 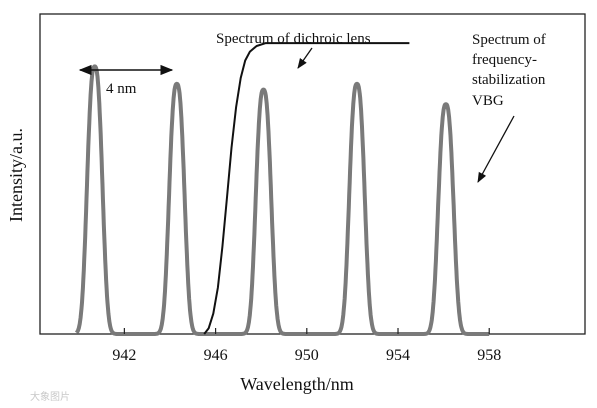 What do you see at coordinates (509, 80) in the screenshot?
I see `annotation-vbg-line-3: stabilization` at bounding box center [509, 80].